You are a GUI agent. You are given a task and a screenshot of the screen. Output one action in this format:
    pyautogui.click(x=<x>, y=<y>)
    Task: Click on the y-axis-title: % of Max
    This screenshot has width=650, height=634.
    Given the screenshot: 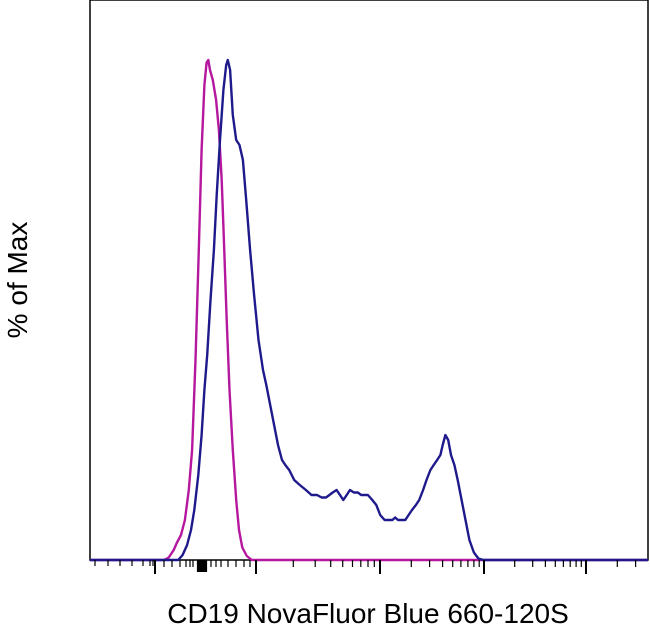 What is the action you would take?
    pyautogui.click(x=17, y=280)
    